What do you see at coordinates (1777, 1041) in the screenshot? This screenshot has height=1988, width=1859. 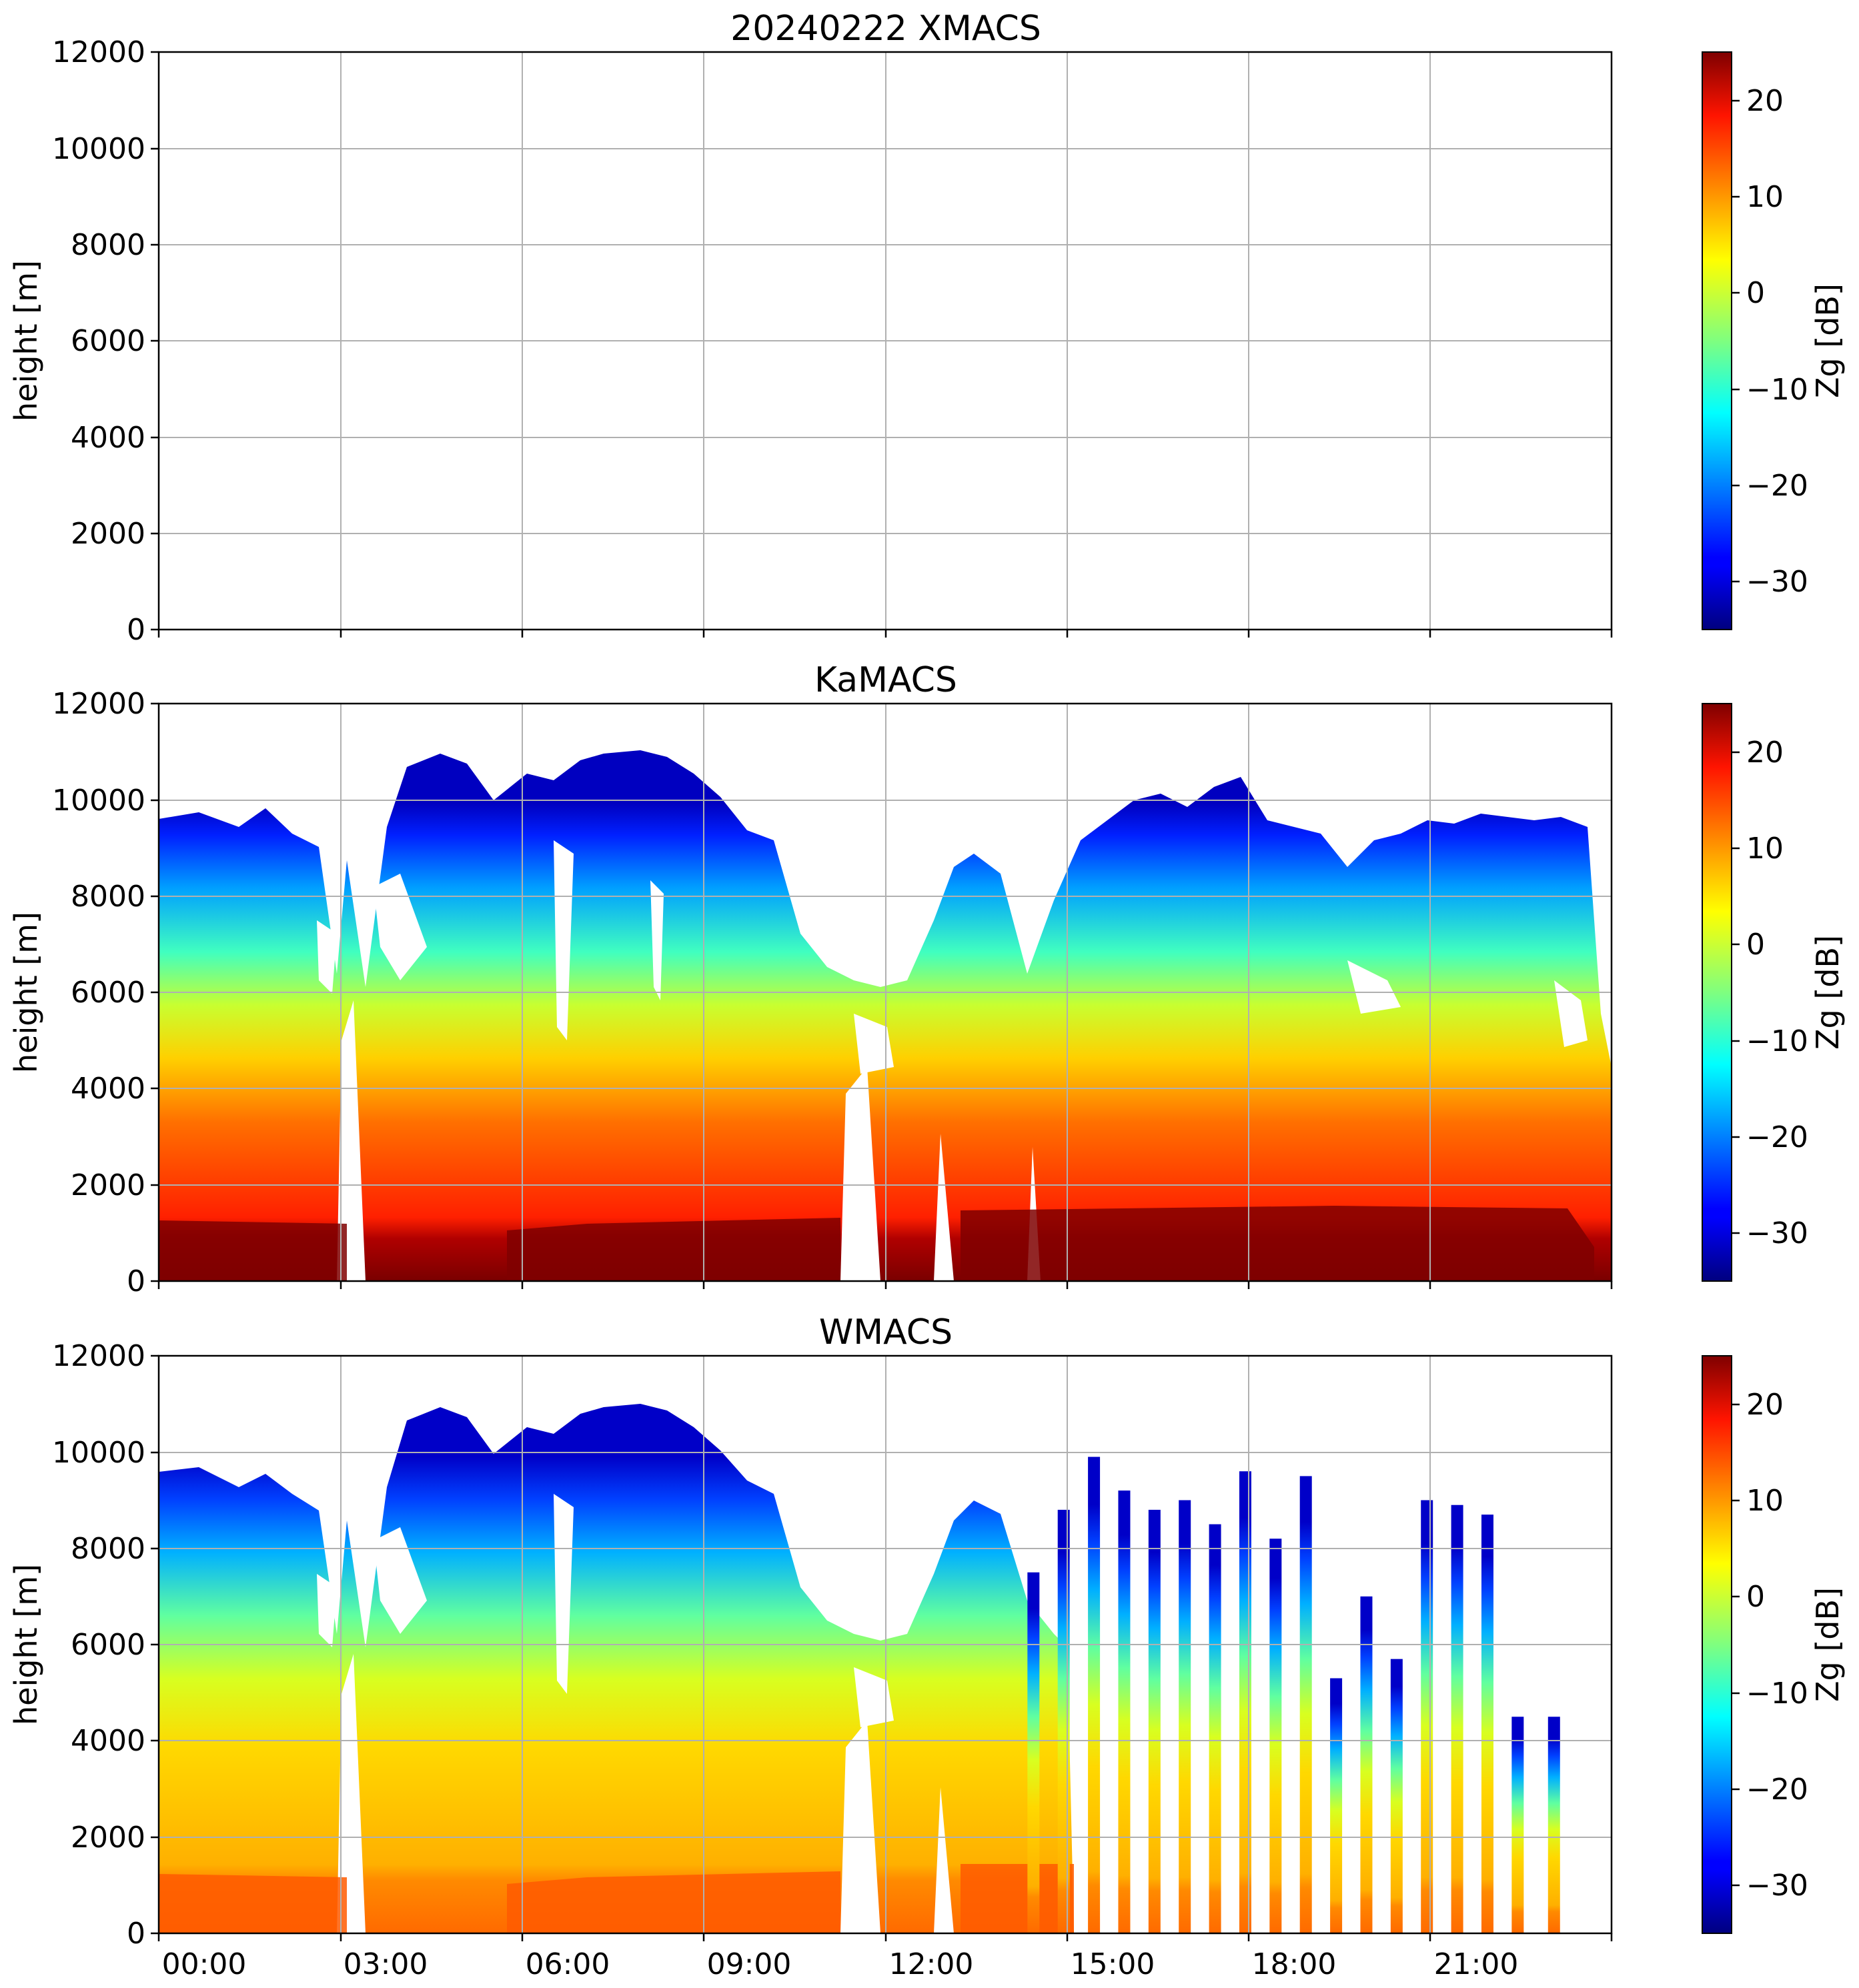 I see `cbar-tick-label: −10` at bounding box center [1777, 1041].